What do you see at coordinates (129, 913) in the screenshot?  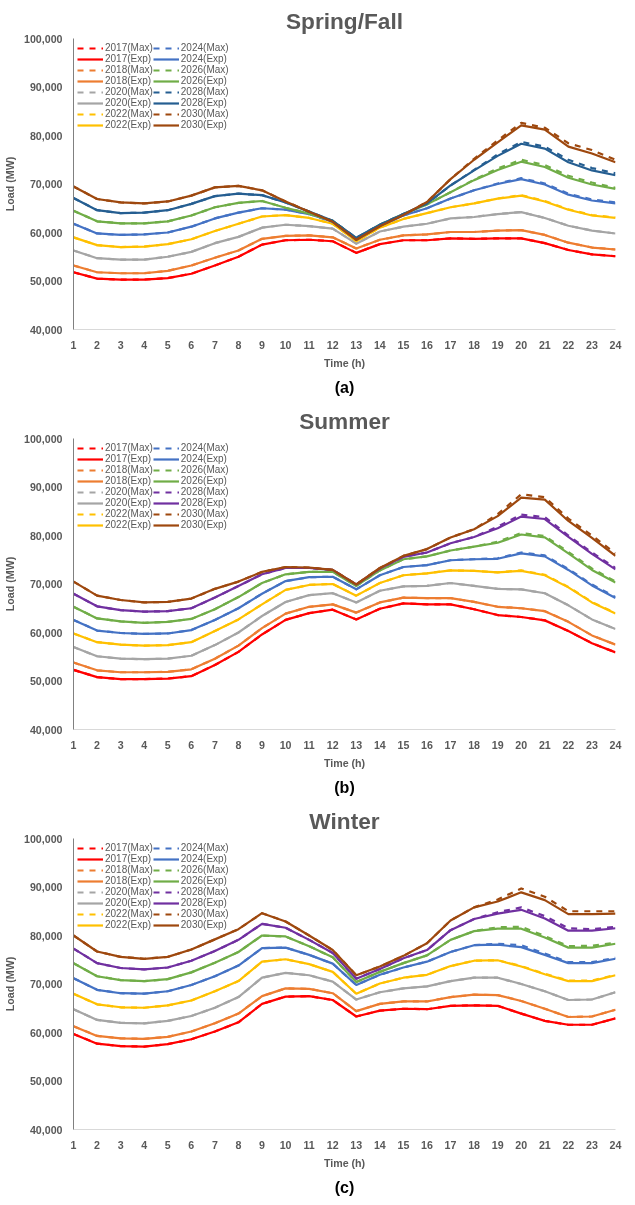 I see `legend-label: 2022(Max)` at bounding box center [129, 913].